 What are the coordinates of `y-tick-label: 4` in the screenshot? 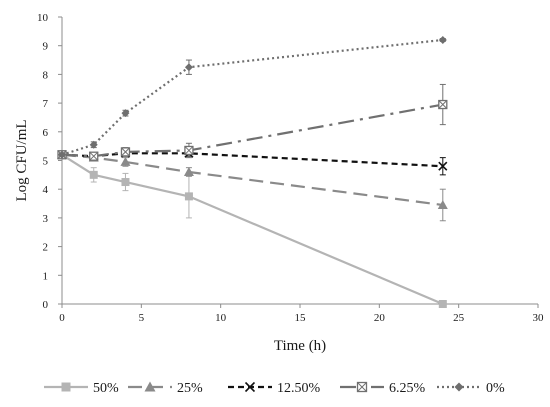 It's located at (46, 190).